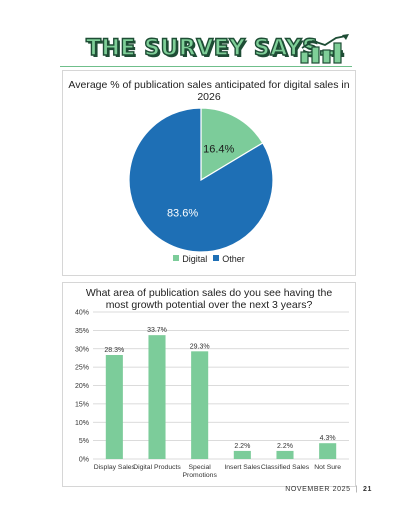 The image size is (400, 513). I want to click on page-number: 21, so click(367, 489).